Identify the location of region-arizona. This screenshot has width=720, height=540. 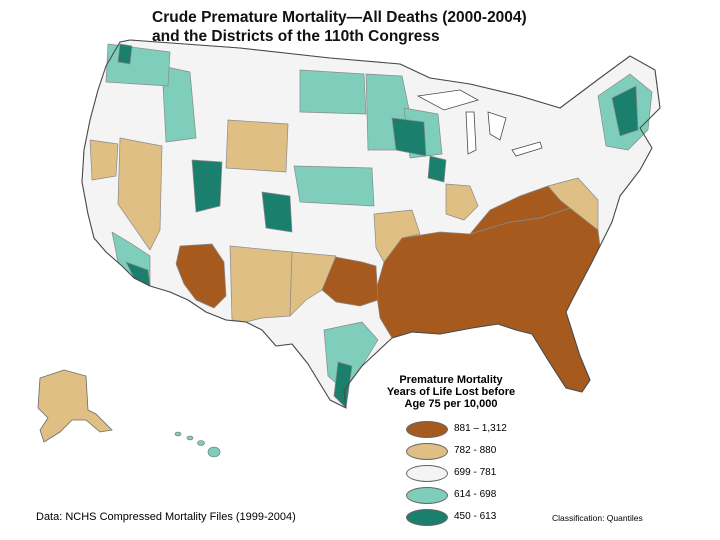
(201, 276).